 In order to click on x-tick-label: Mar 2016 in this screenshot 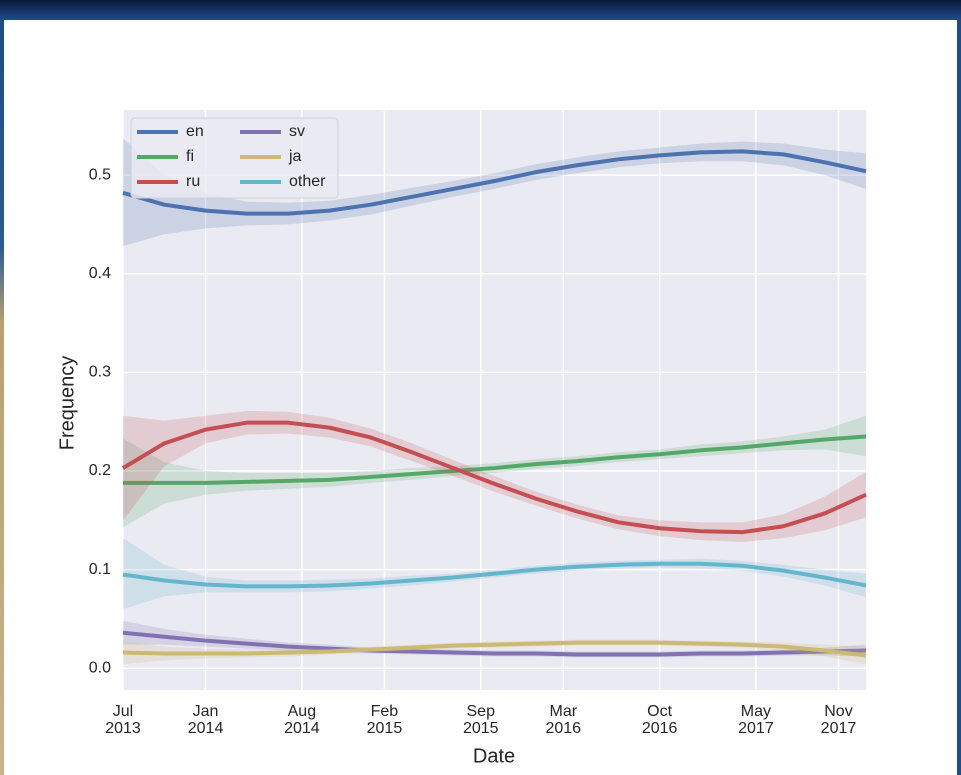, I will do `click(563, 720)`.